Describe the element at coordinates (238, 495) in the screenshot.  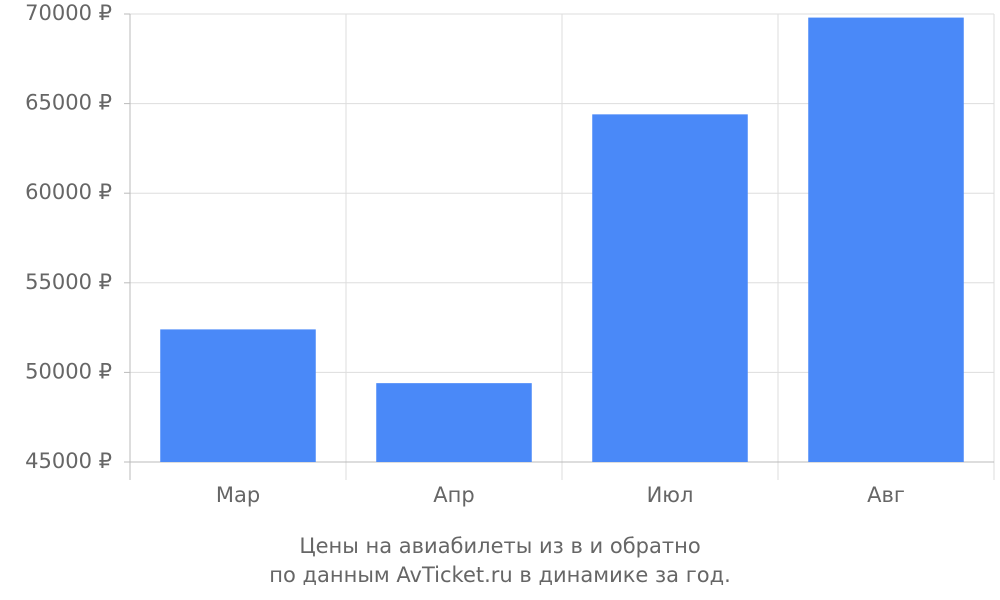
I see `x-tick-label: Мар` at that location.